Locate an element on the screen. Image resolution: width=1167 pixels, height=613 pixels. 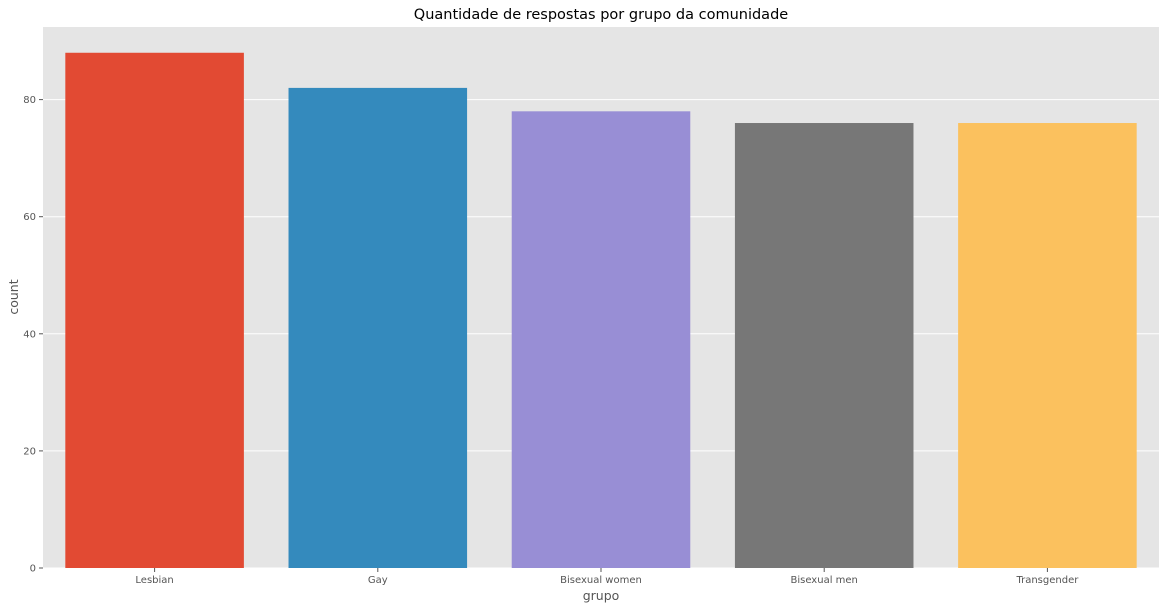
bar-bisexual-men is located at coordinates (824, 346).